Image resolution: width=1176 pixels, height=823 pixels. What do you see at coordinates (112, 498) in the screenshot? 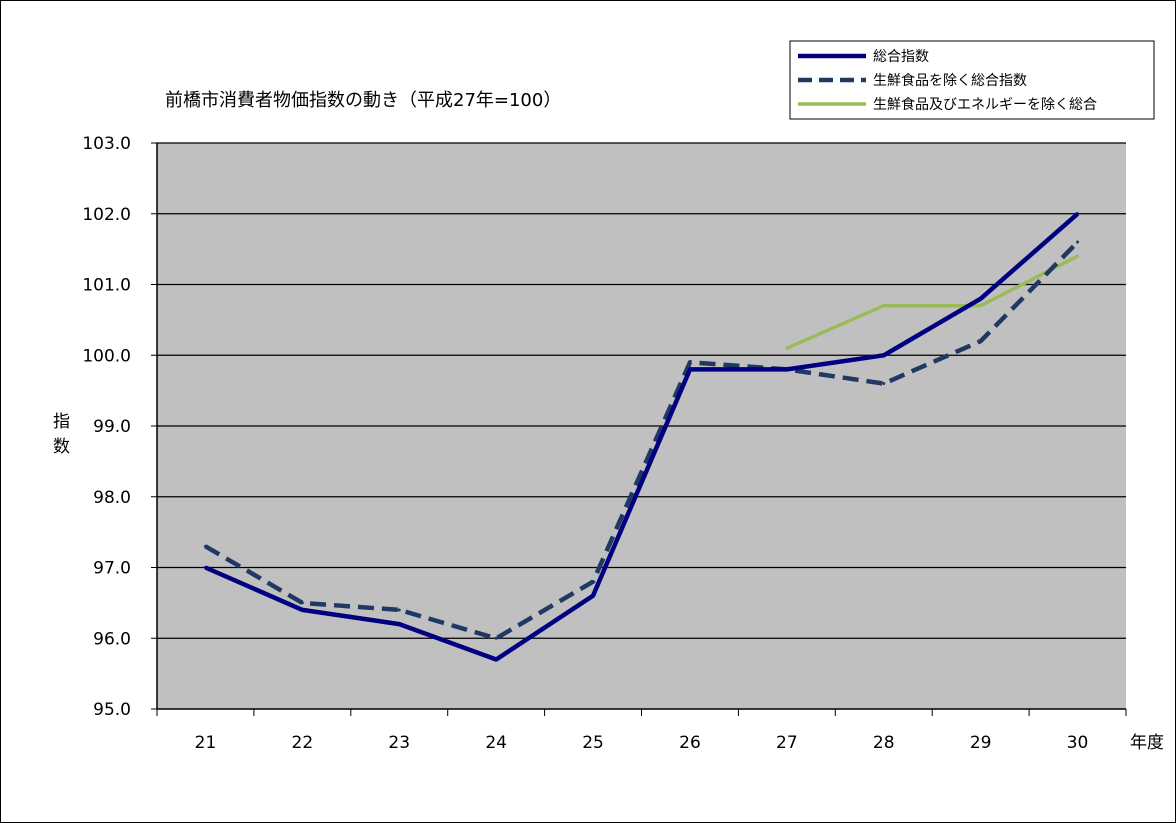
I see `y-tick-label: 98.0` at bounding box center [112, 498].